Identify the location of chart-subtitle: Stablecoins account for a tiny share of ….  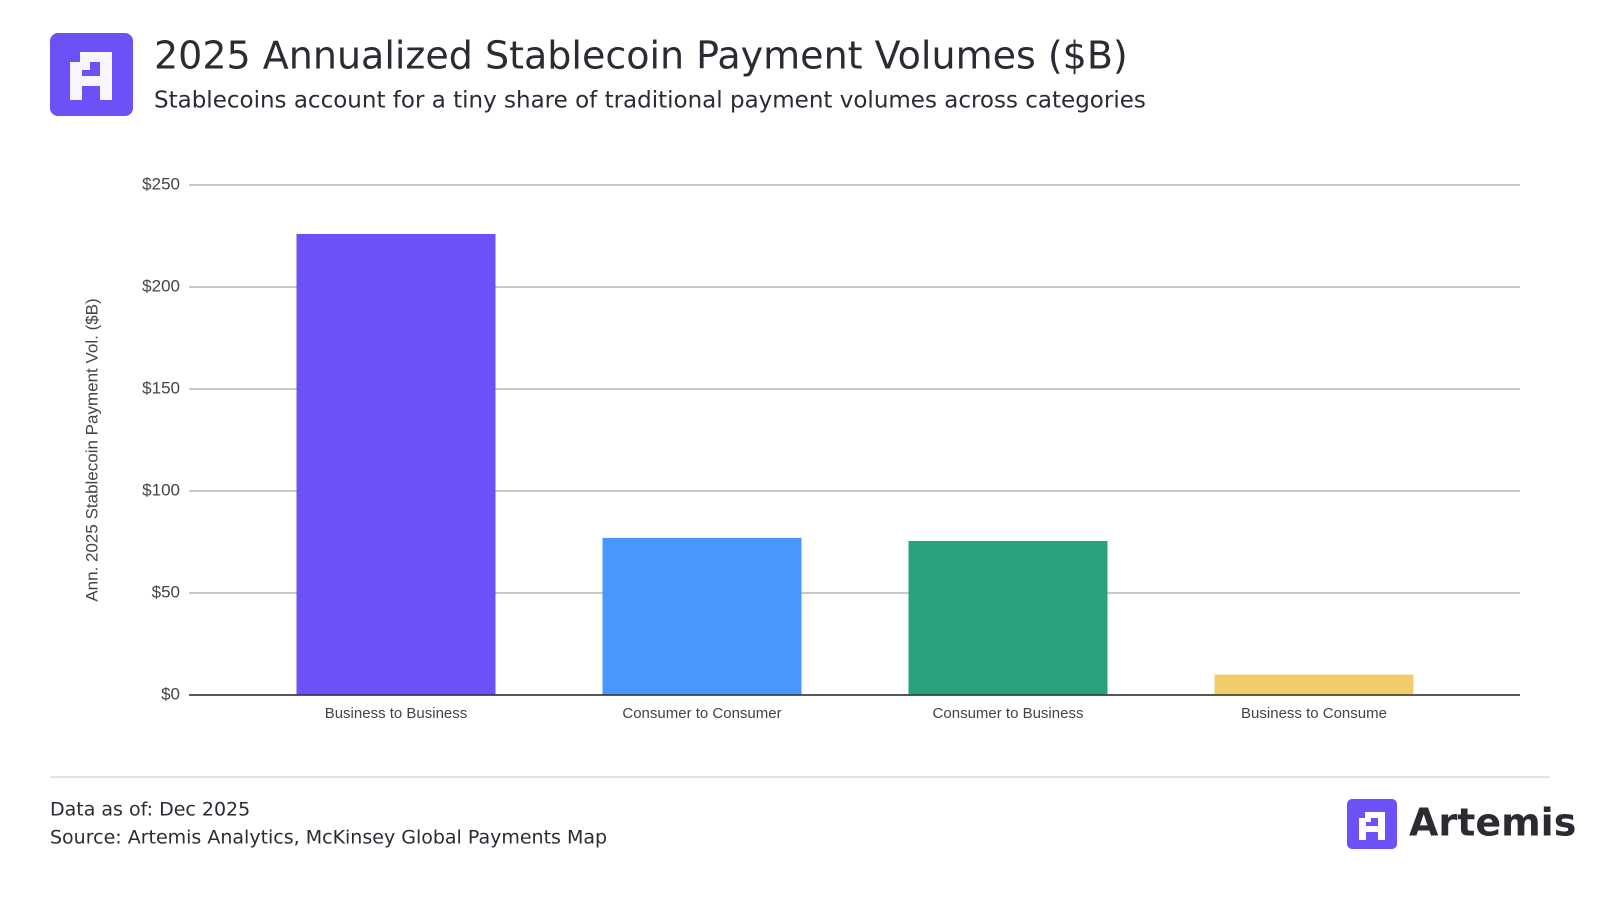
(650, 101).